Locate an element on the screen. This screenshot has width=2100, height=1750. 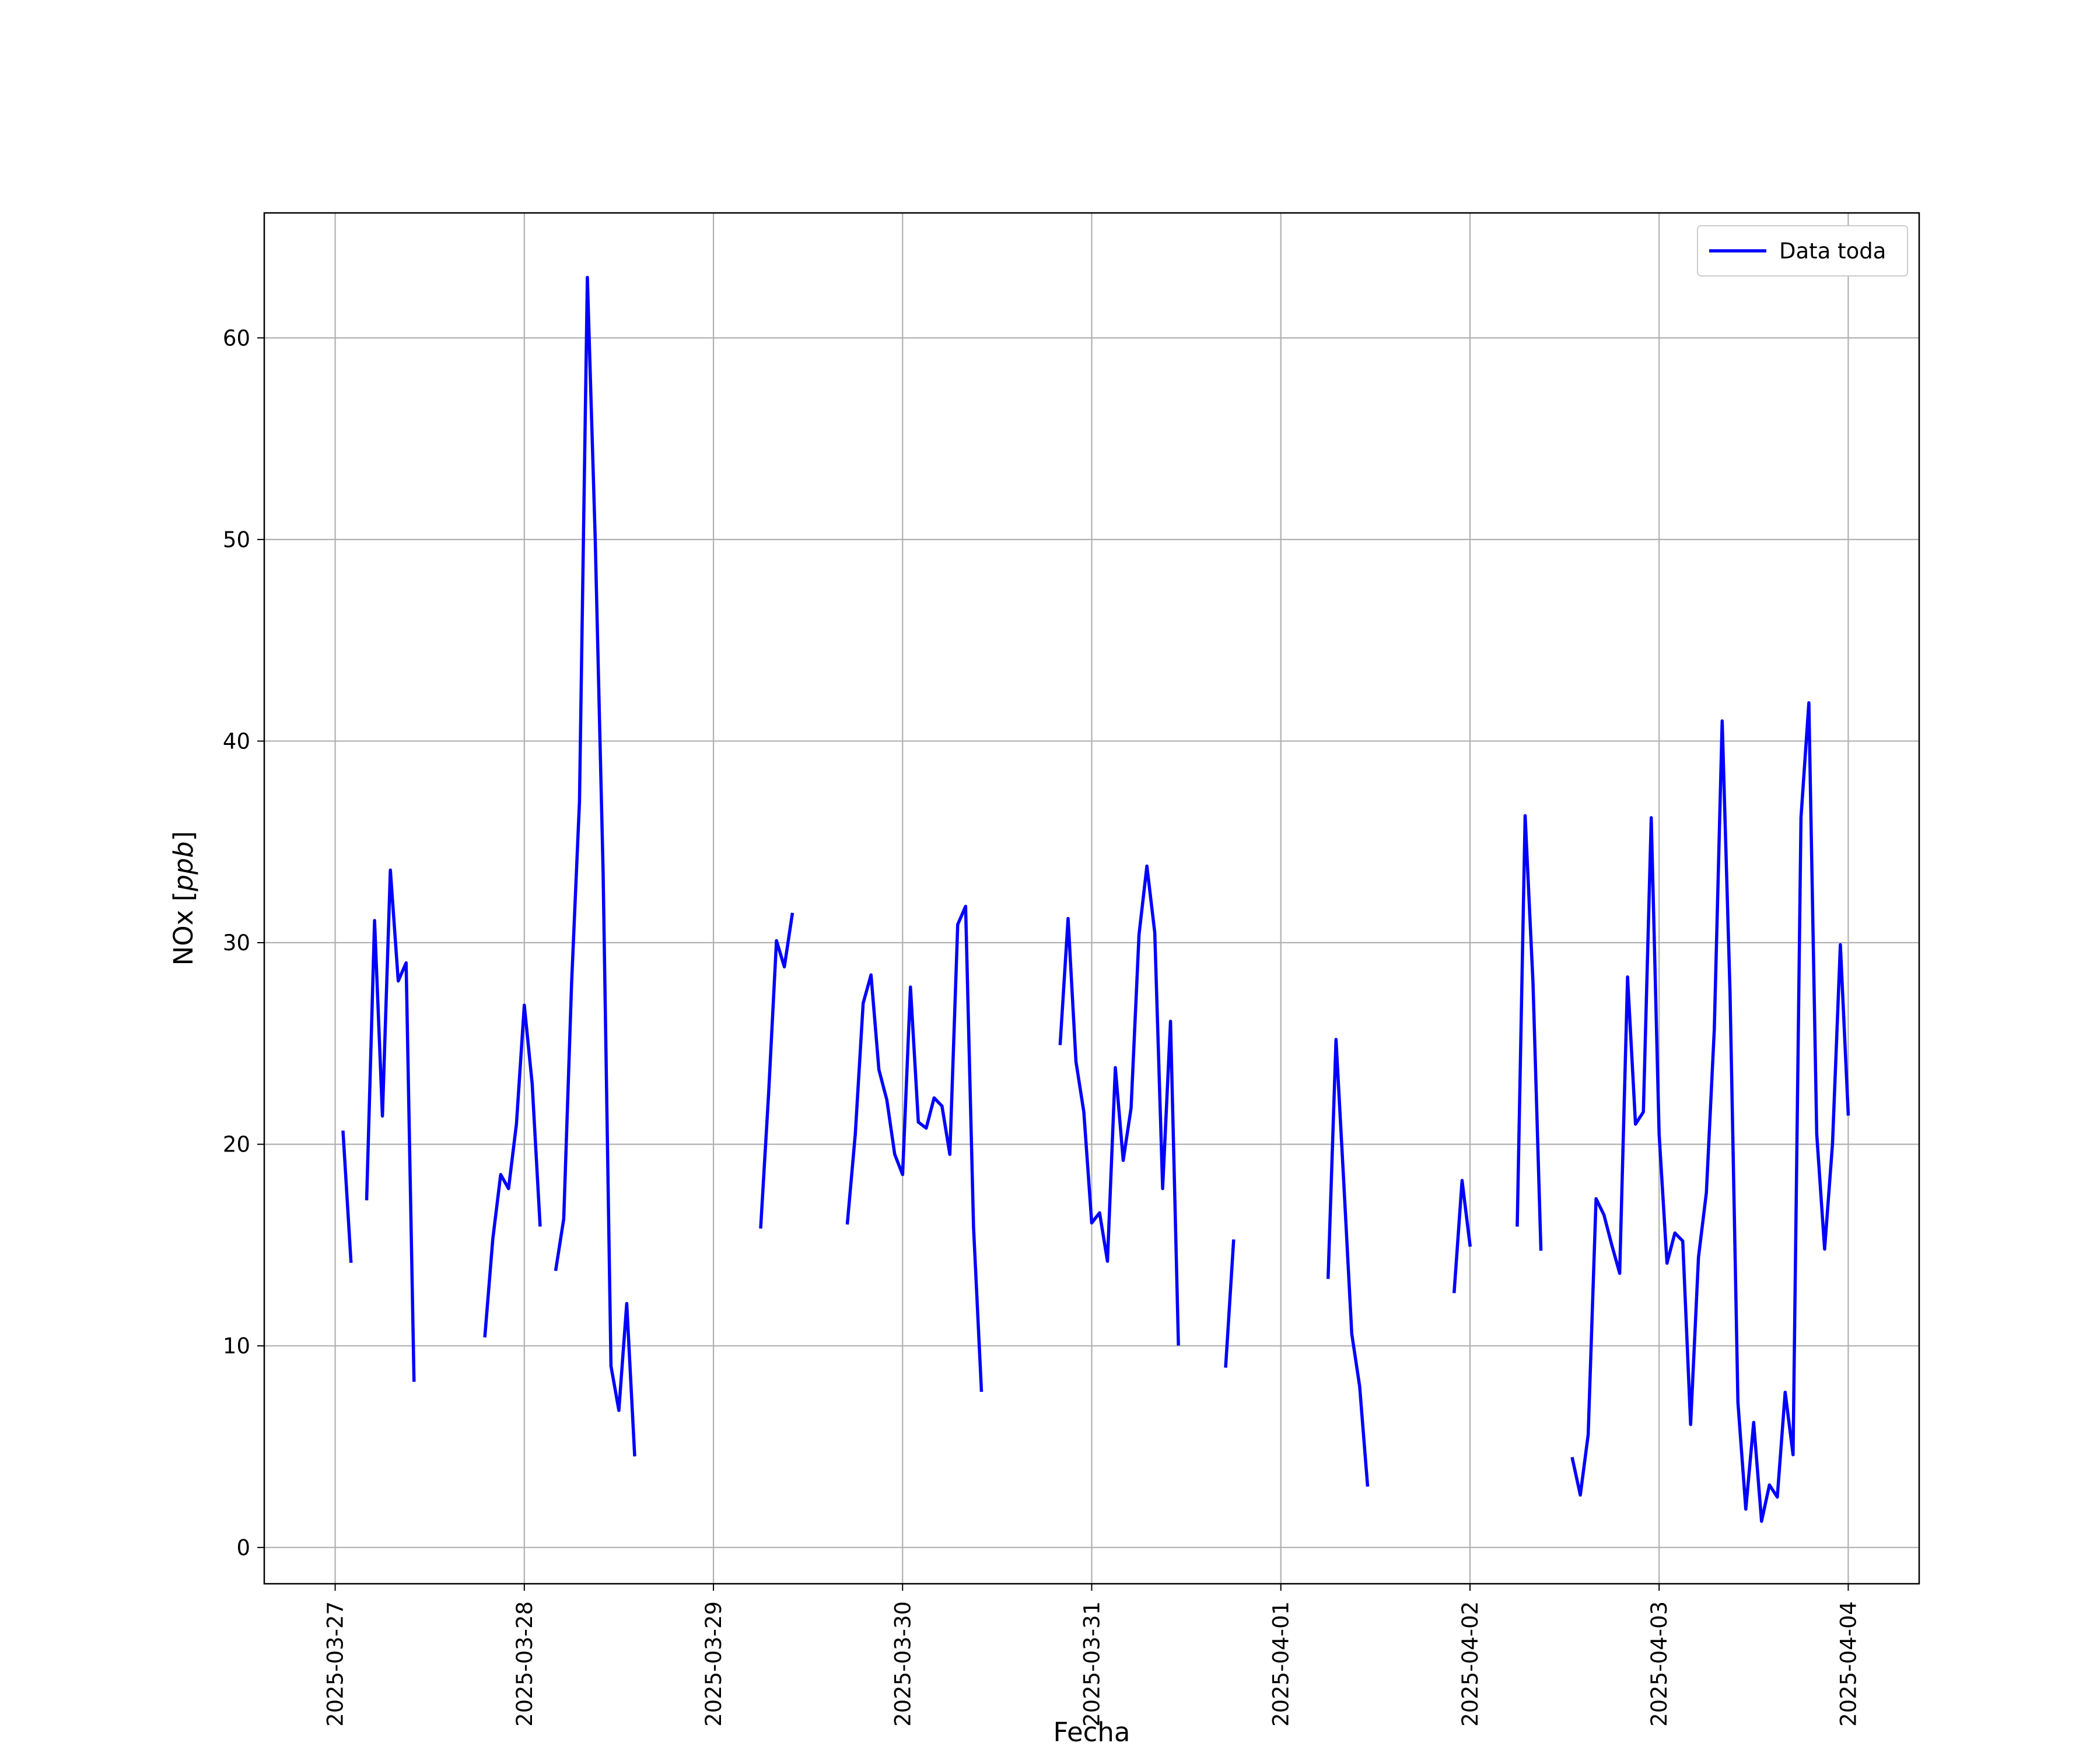
x-tick-label: 2025-03-27 is located at coordinates (335, 1664).